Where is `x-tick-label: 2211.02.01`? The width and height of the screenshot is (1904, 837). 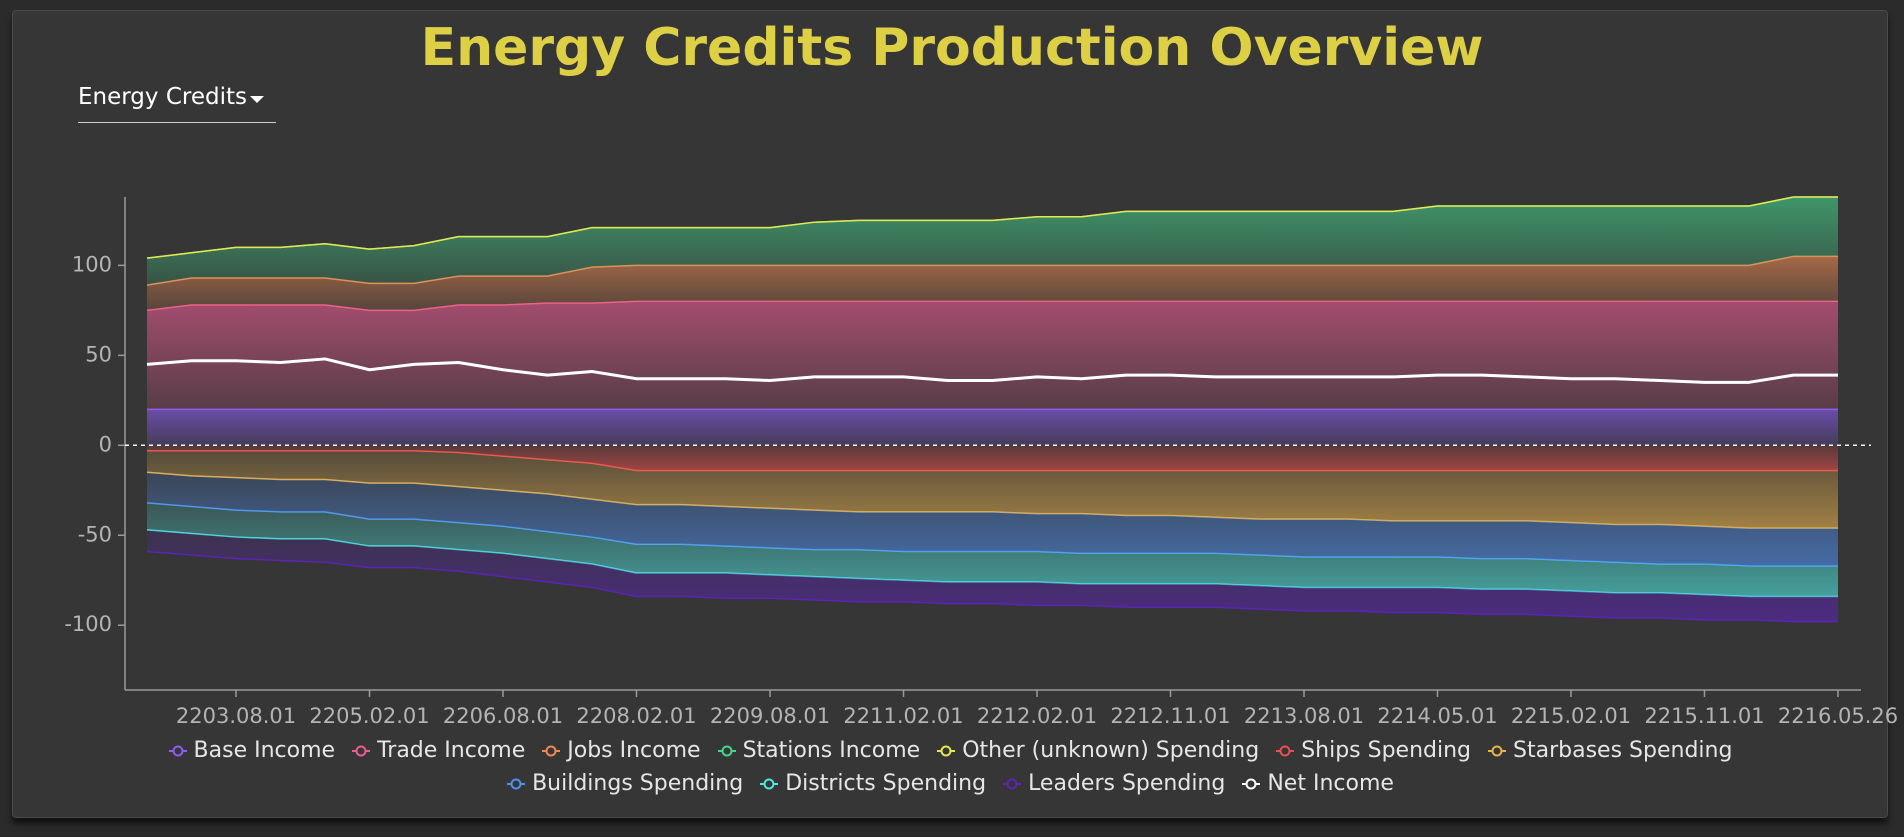
x-tick-label: 2211.02.01 is located at coordinates (903, 716).